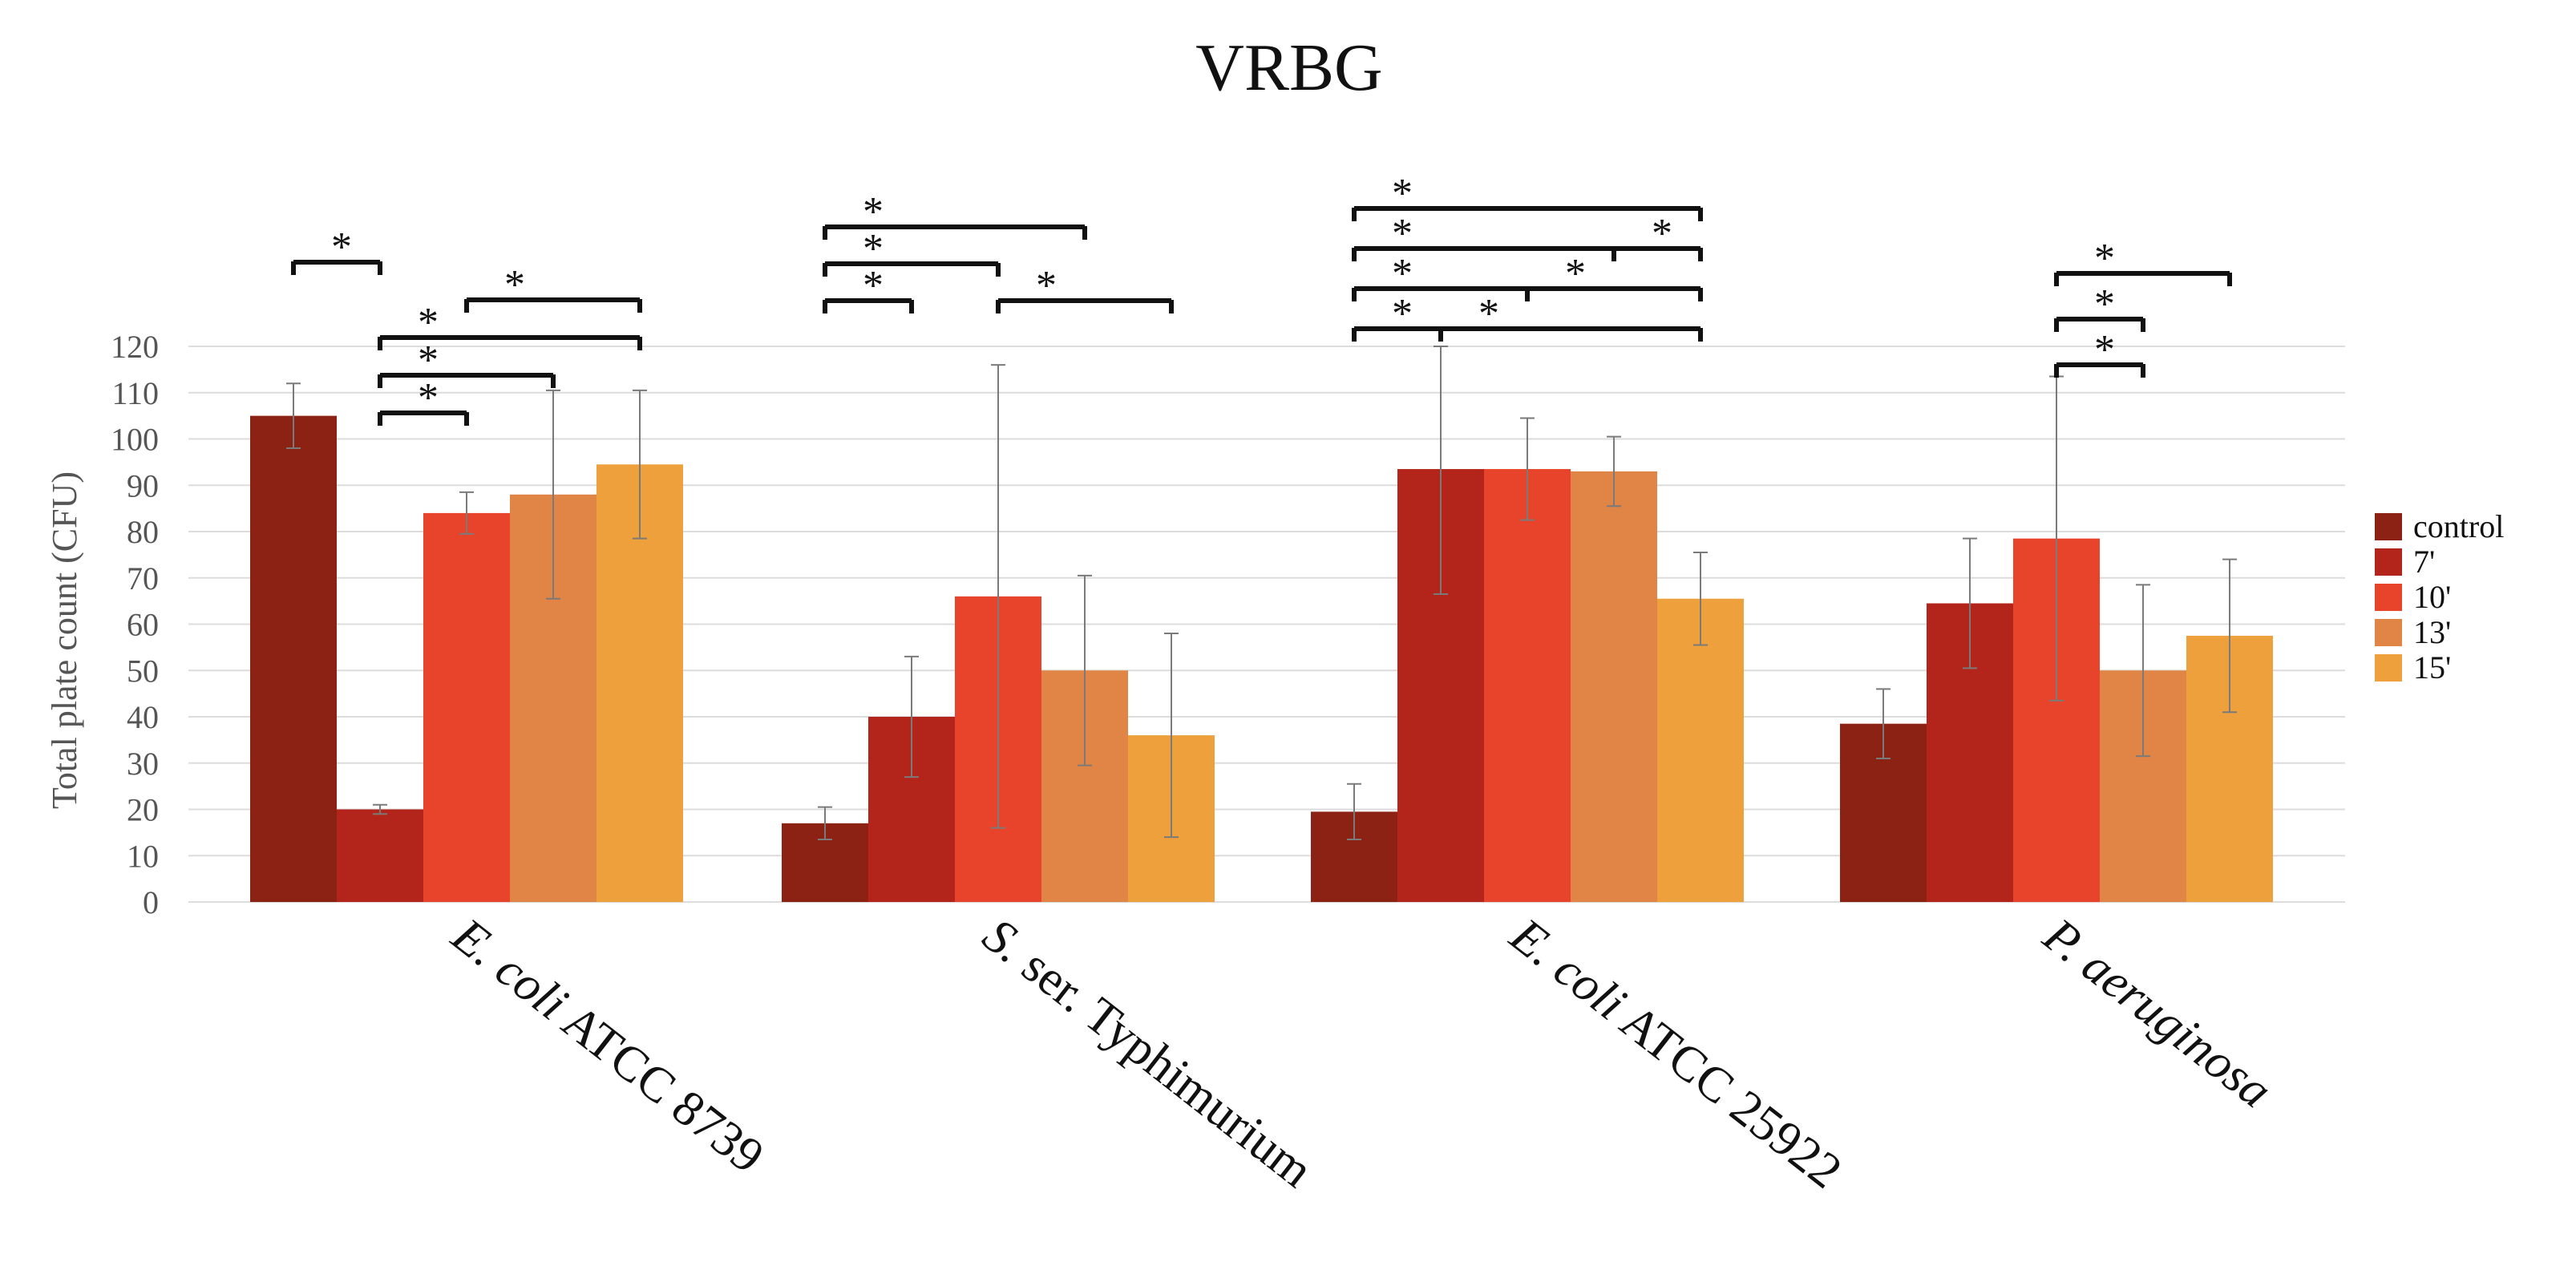 The width and height of the screenshot is (2576, 1270). Describe the element at coordinates (135, 347) in the screenshot. I see `y-tick-label: 120` at that location.